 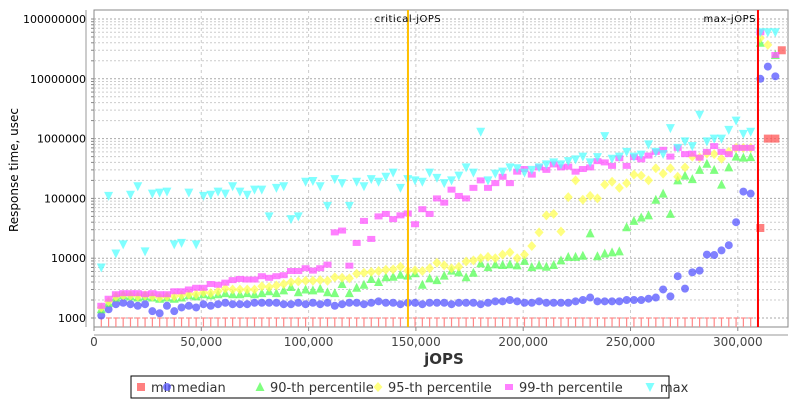 I want to click on x-tick-label: 0, so click(x=94, y=342).